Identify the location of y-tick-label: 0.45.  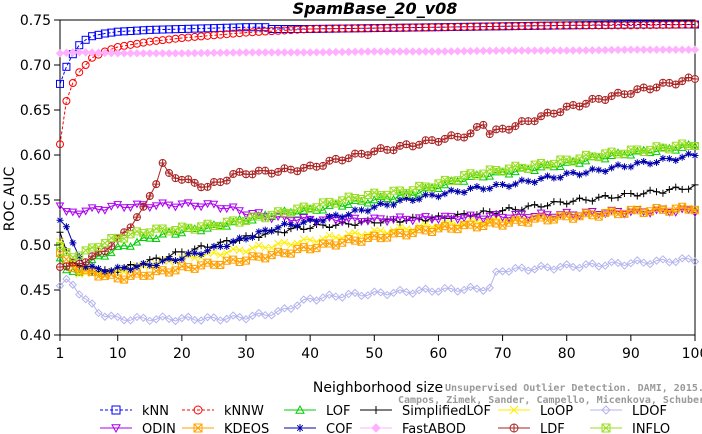
(35, 291).